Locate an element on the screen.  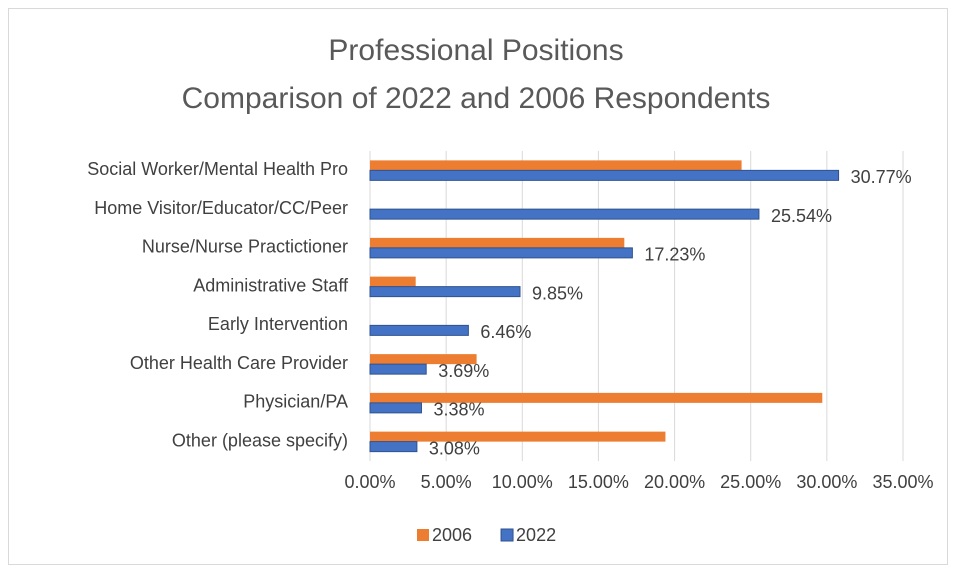
y-tick-label: Nurse/Nurse Practictioner is located at coordinates (245, 247).